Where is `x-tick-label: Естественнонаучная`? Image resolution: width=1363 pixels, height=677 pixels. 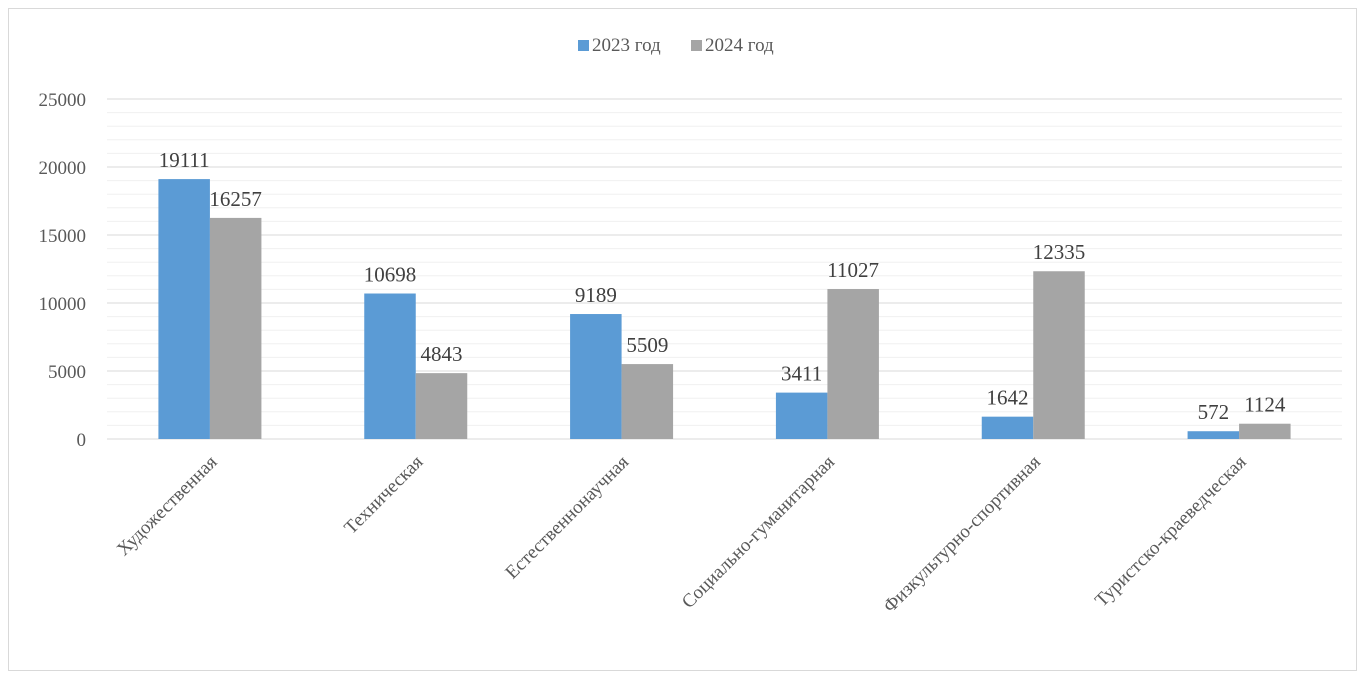 x-tick-label: Естественнонаучная is located at coordinates (567, 518).